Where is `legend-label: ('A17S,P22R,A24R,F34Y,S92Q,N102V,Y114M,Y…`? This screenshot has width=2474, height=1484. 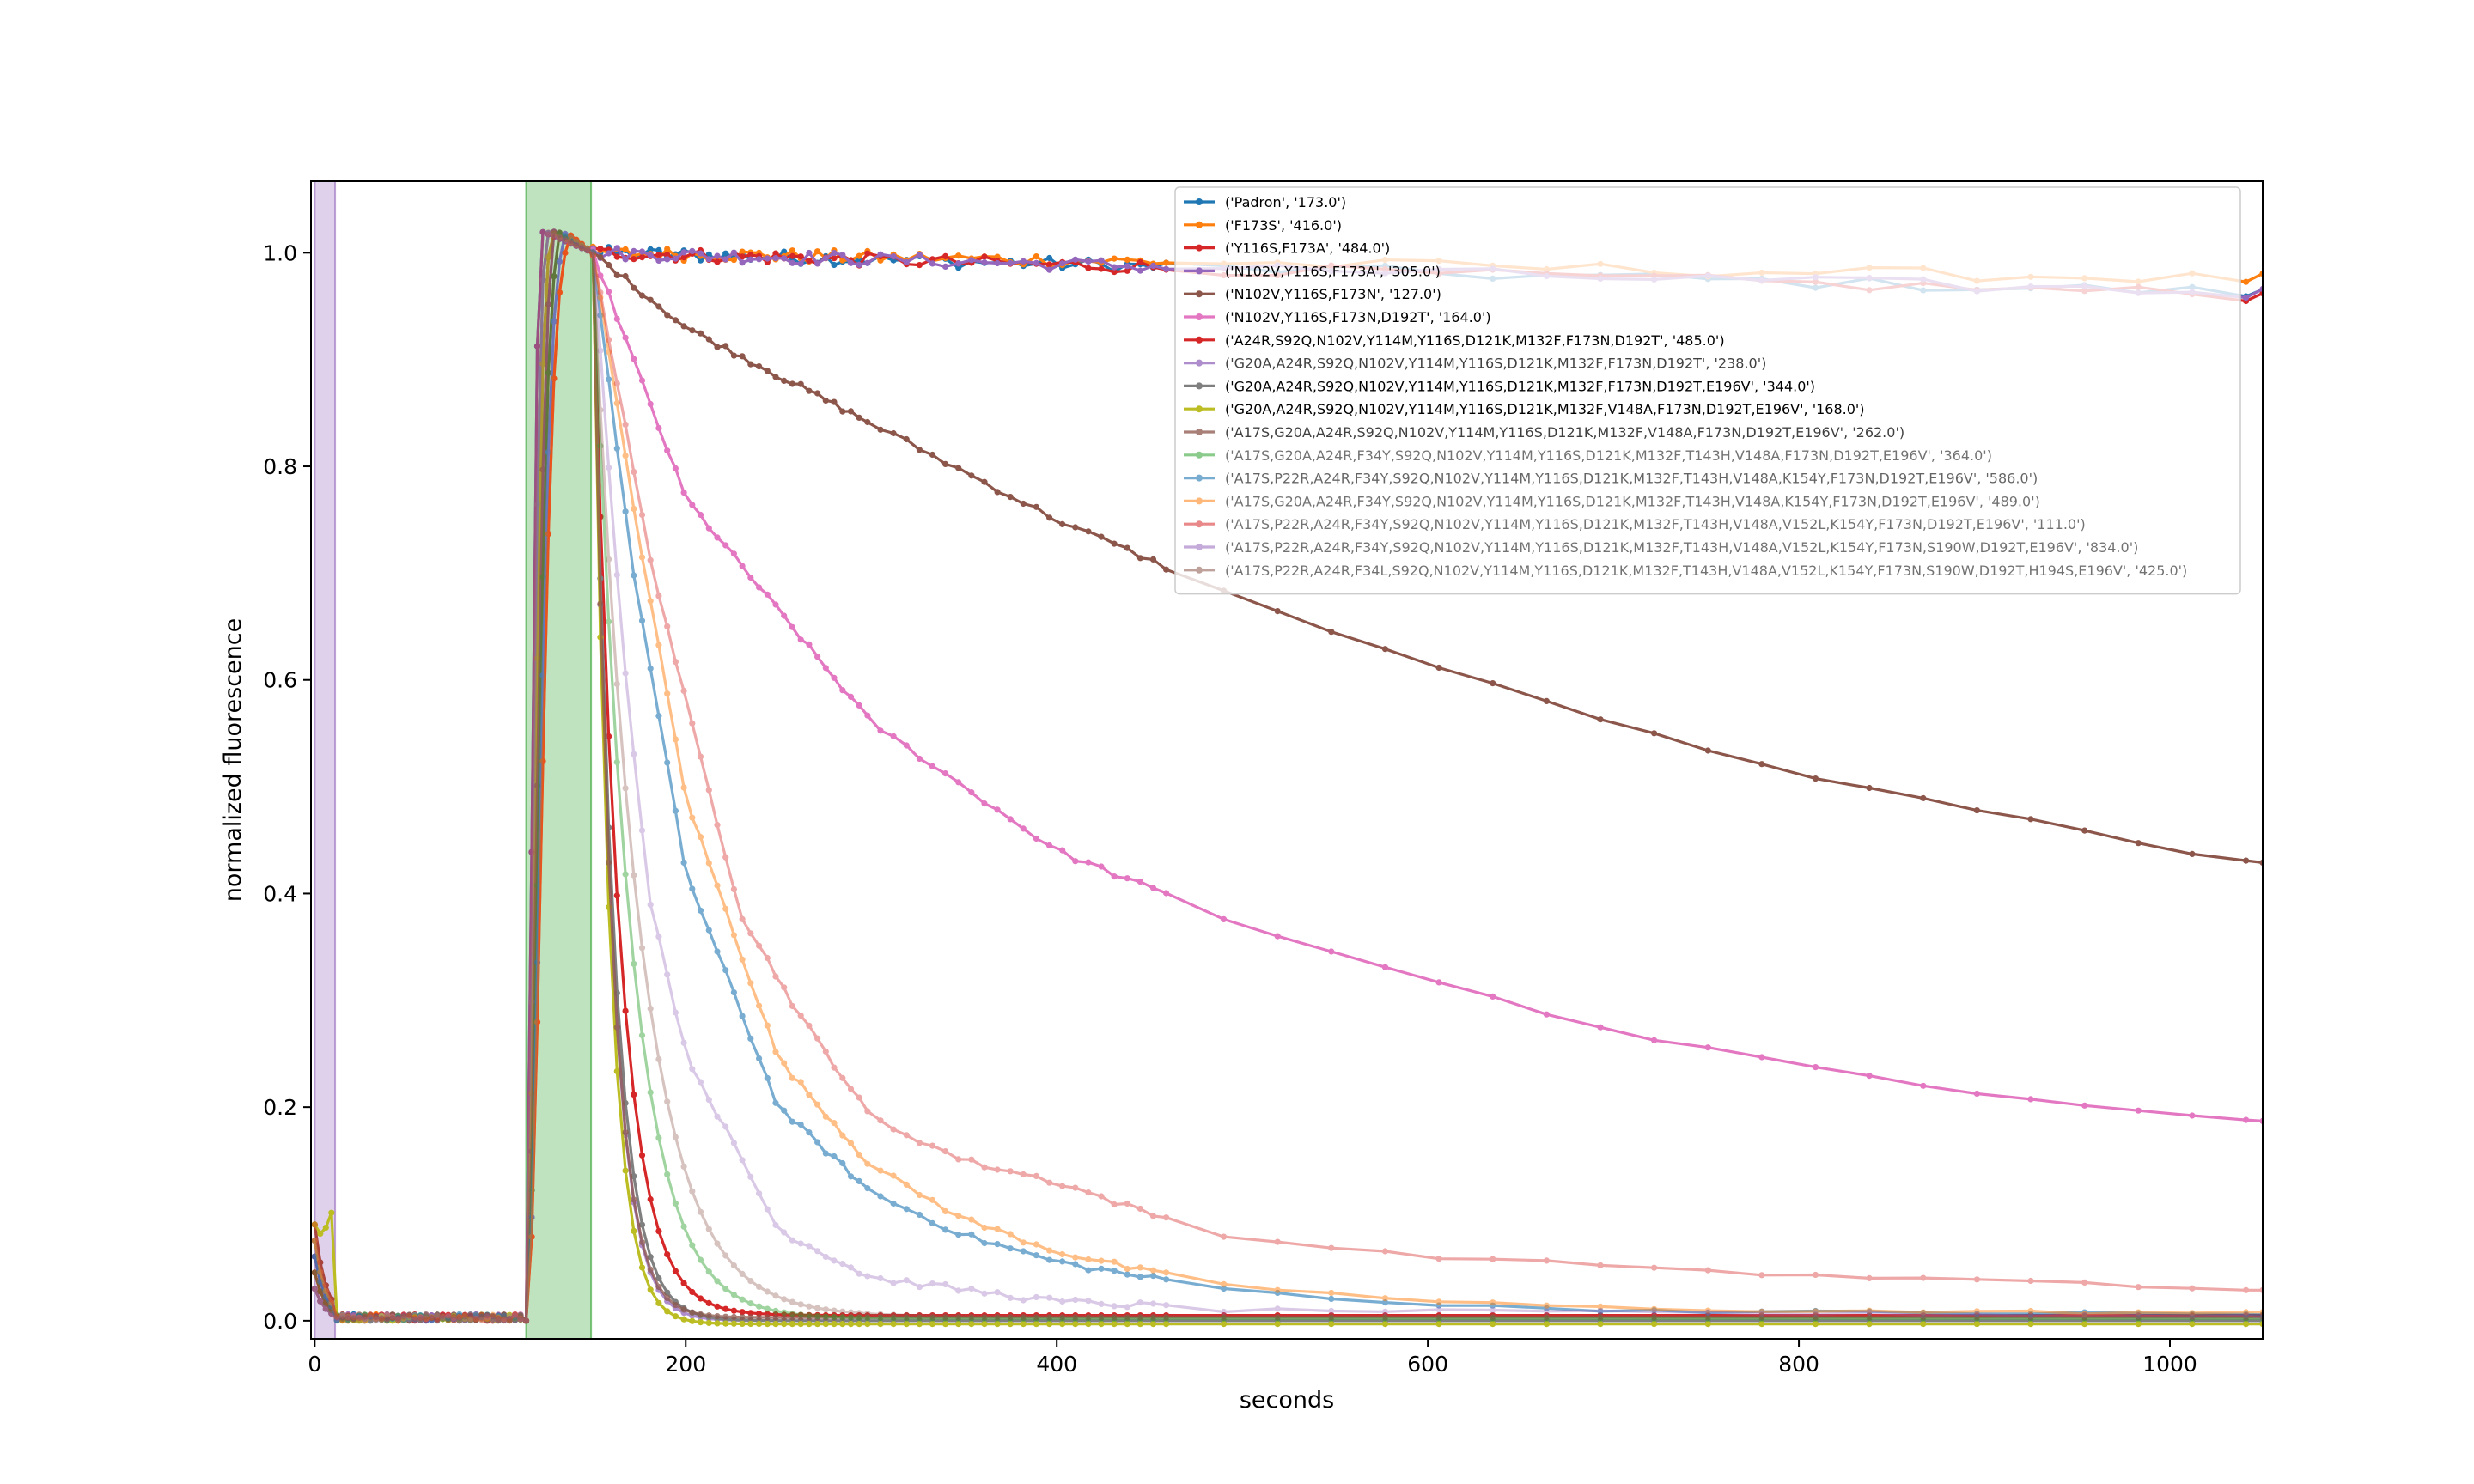 legend-label: ('A17S,P22R,A24R,F34Y,S92Q,N102V,Y114M,Y… is located at coordinates (1631, 479).